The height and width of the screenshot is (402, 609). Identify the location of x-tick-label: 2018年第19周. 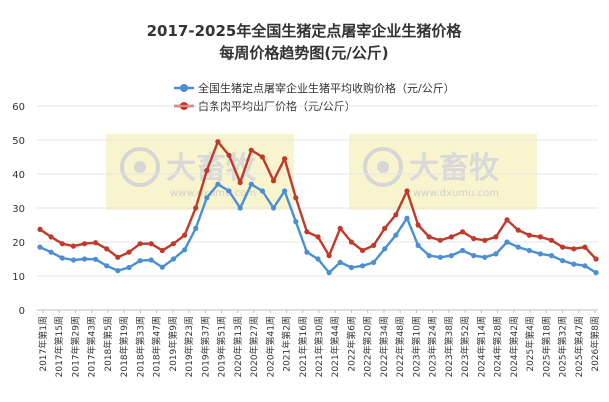
(124, 346).